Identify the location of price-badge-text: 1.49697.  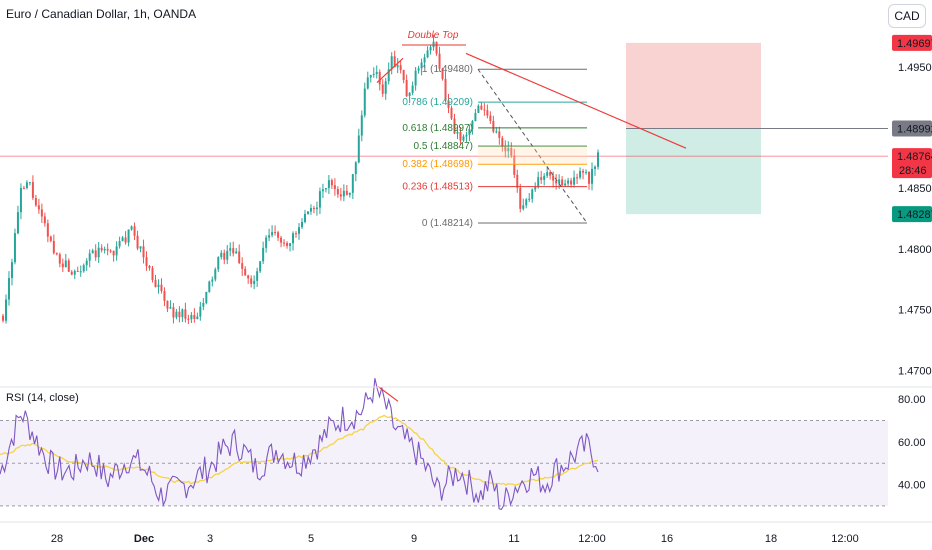
(914, 44).